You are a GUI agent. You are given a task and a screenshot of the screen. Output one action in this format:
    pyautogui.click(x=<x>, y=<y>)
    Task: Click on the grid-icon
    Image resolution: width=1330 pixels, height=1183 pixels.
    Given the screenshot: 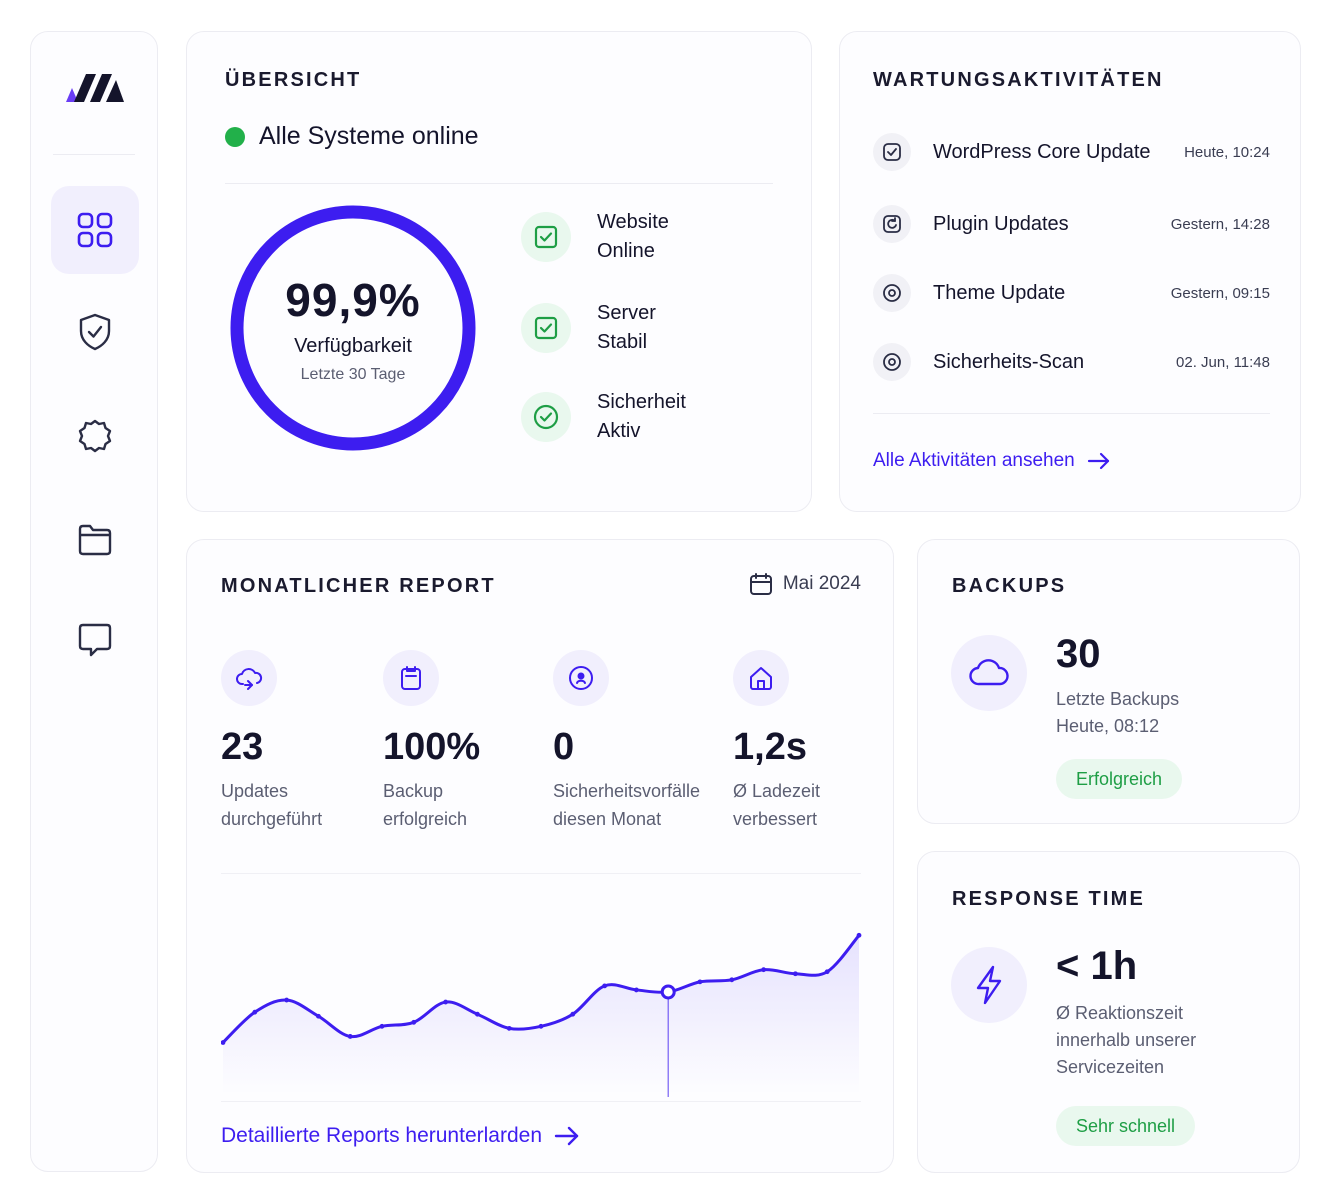 What is the action you would take?
    pyautogui.click(x=95, y=230)
    